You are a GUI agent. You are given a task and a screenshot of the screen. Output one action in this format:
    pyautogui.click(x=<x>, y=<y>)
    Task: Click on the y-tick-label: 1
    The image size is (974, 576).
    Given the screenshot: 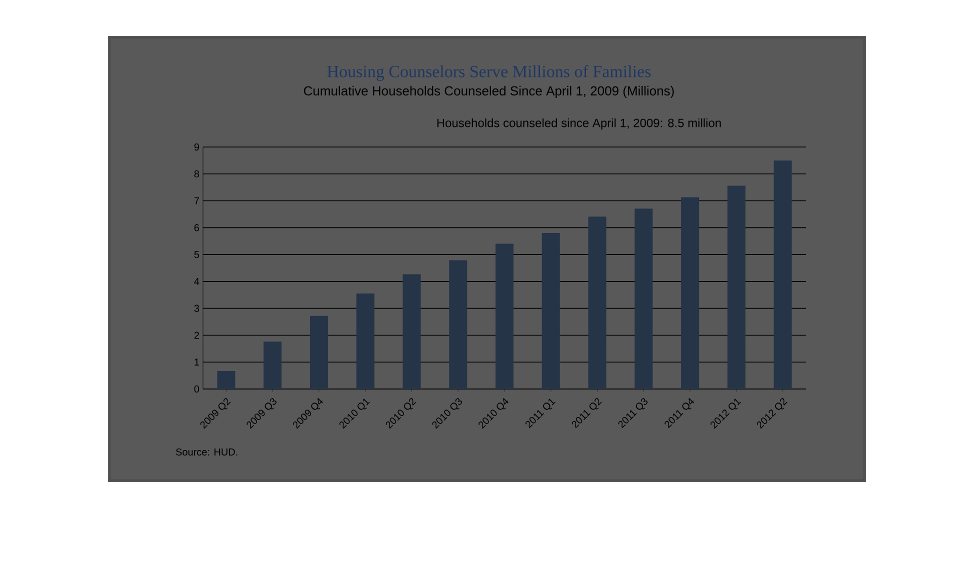 What is the action you would take?
    pyautogui.click(x=196, y=362)
    